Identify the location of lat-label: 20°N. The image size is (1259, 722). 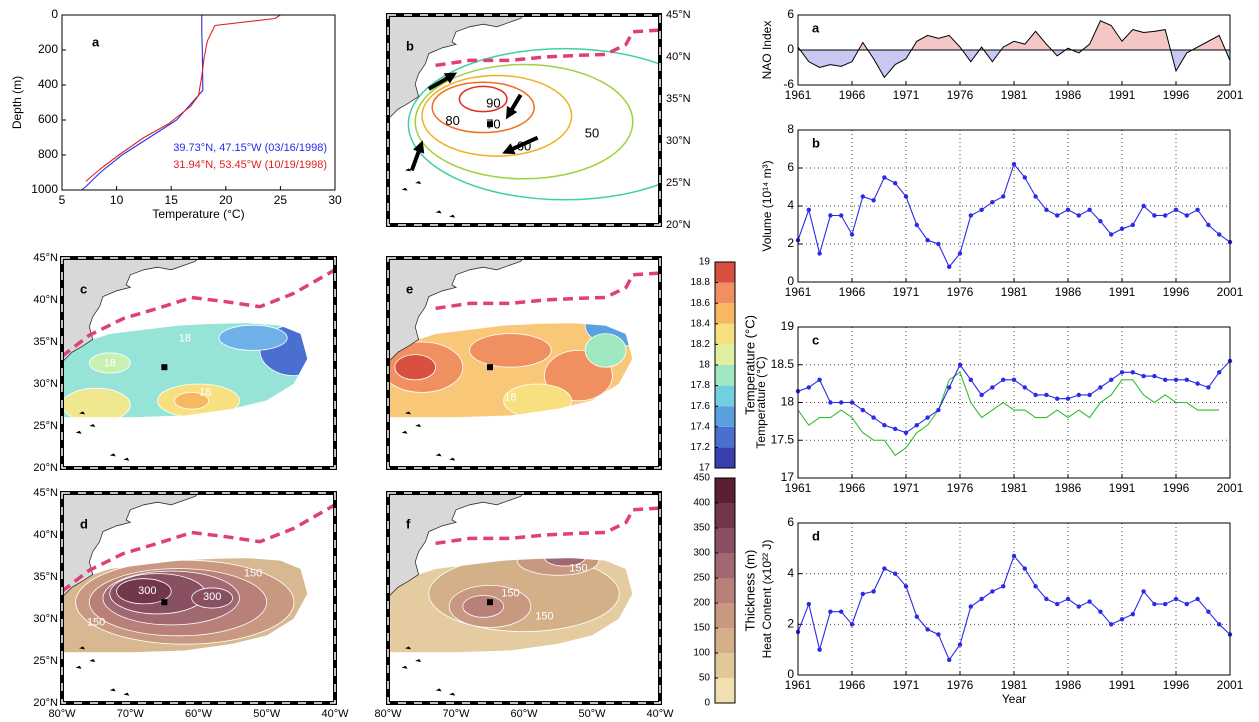
(45, 468).